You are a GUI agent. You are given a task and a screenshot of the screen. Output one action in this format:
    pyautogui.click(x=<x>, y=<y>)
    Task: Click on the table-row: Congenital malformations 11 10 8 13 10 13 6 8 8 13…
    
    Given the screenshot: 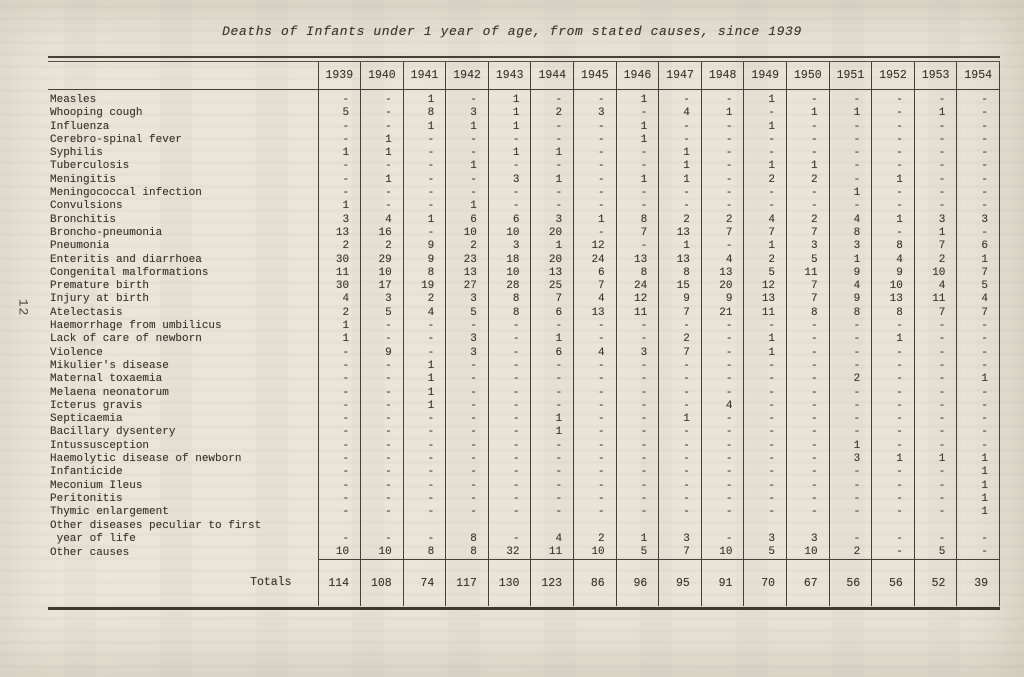 What is the action you would take?
    pyautogui.click(x=524, y=273)
    